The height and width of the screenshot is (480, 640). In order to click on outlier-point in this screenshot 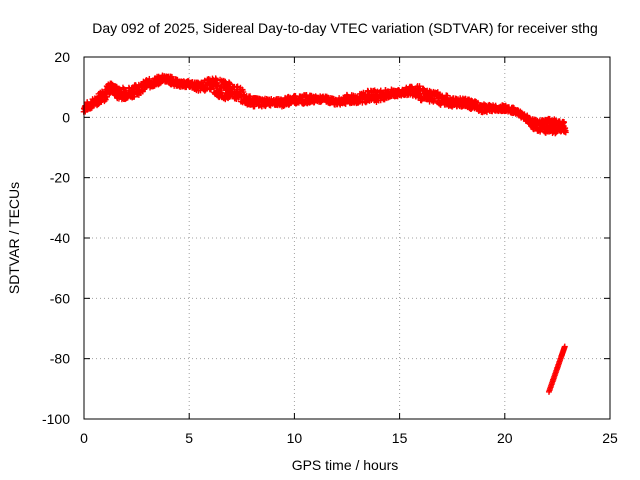, I will do `click(564, 346)`.